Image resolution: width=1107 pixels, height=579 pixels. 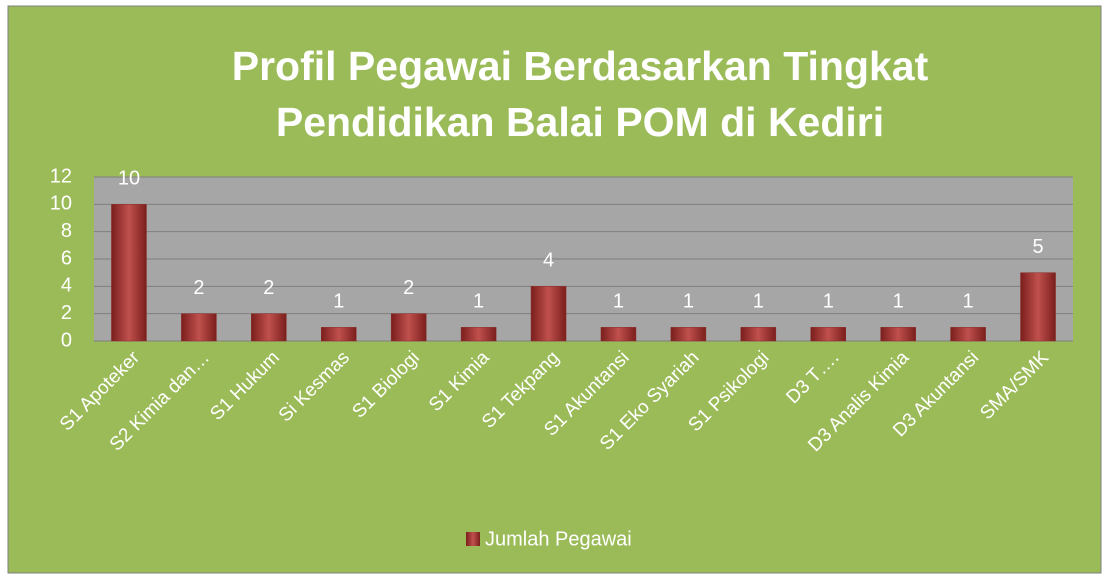 I want to click on y-tick-label: 0, so click(x=66, y=340).